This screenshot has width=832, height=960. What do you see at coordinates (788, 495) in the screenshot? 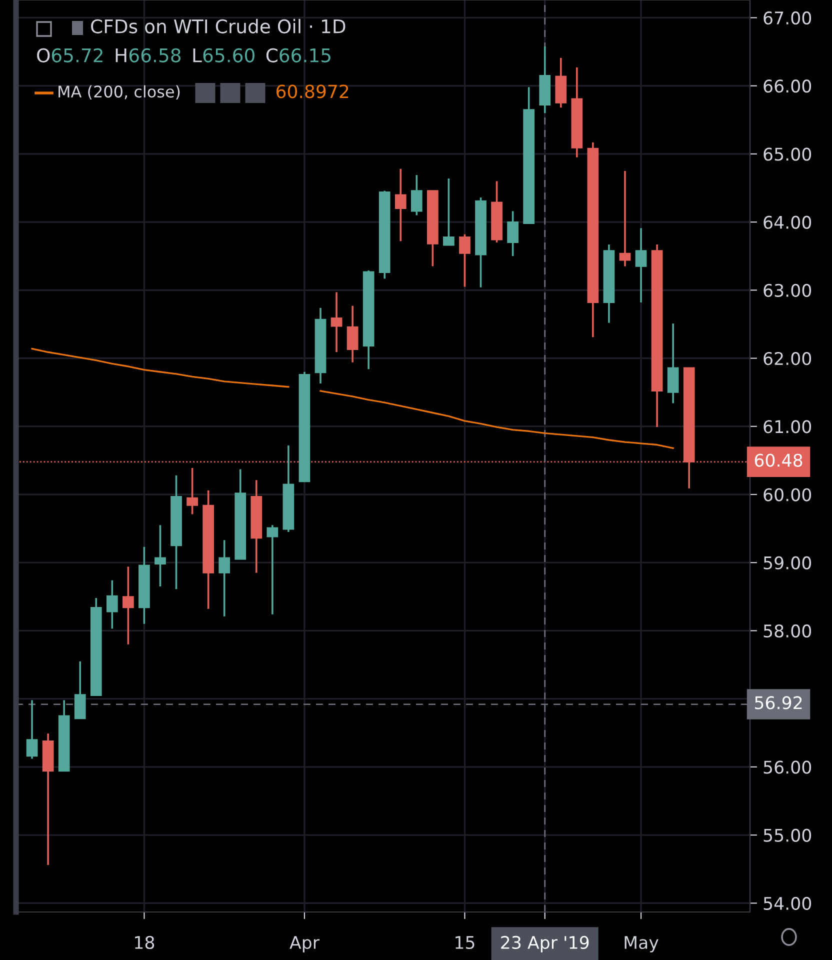
I see `y-tick-label: 60.00` at bounding box center [788, 495].